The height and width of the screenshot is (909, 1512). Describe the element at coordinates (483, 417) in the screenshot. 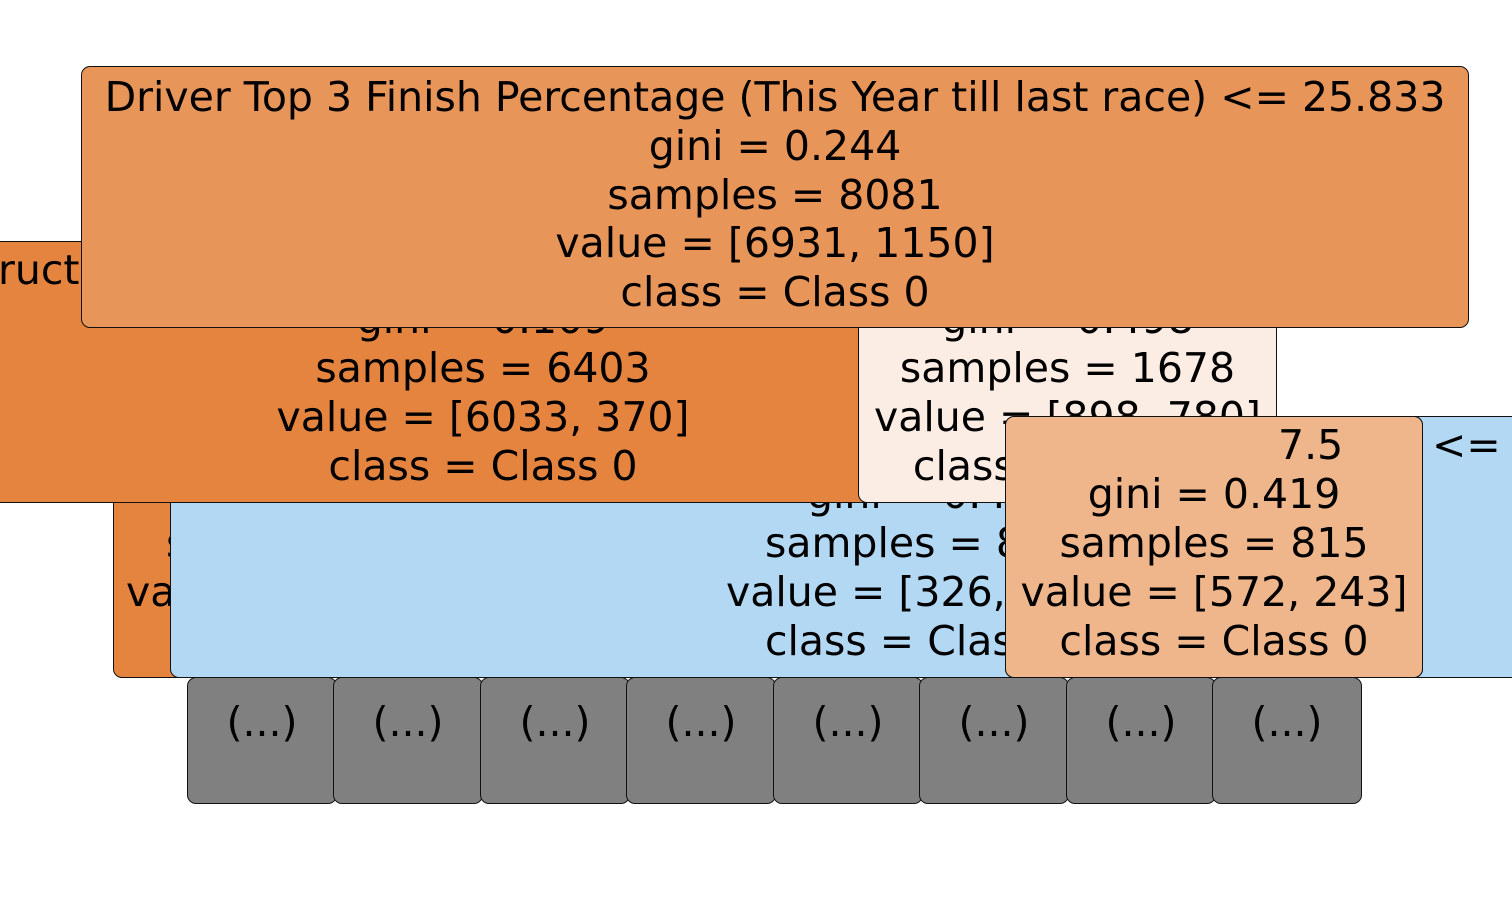

I see `node-value: value = [6033, 370]` at that location.